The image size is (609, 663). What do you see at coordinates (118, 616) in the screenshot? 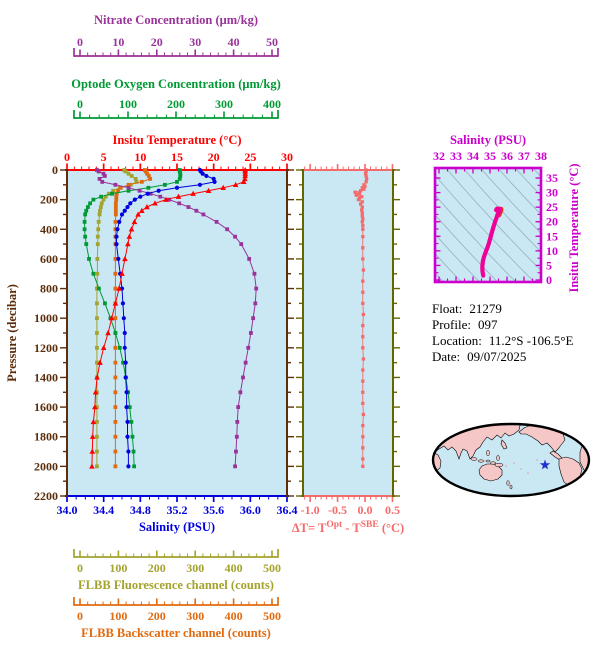
I see `tick-label: 100` at bounding box center [118, 616].